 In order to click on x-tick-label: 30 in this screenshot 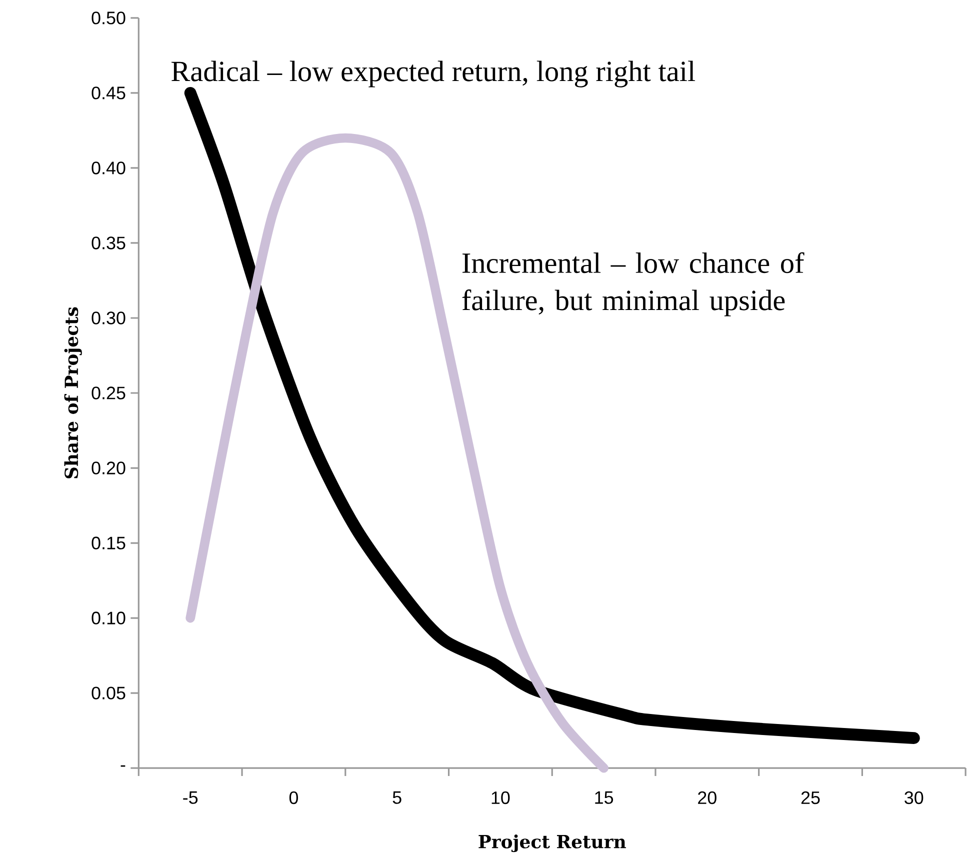, I will do `click(914, 797)`.